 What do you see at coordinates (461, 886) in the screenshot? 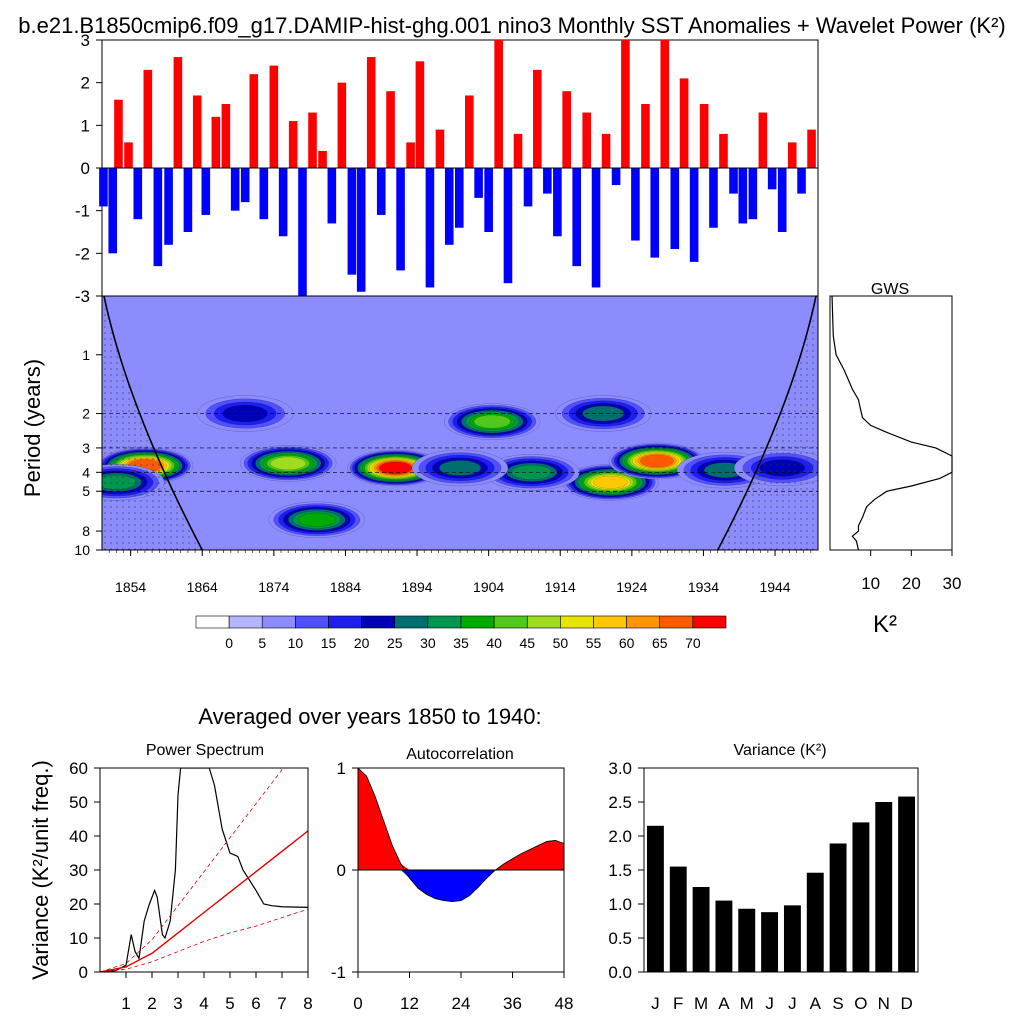
I see `ac-negative-area` at bounding box center [461, 886].